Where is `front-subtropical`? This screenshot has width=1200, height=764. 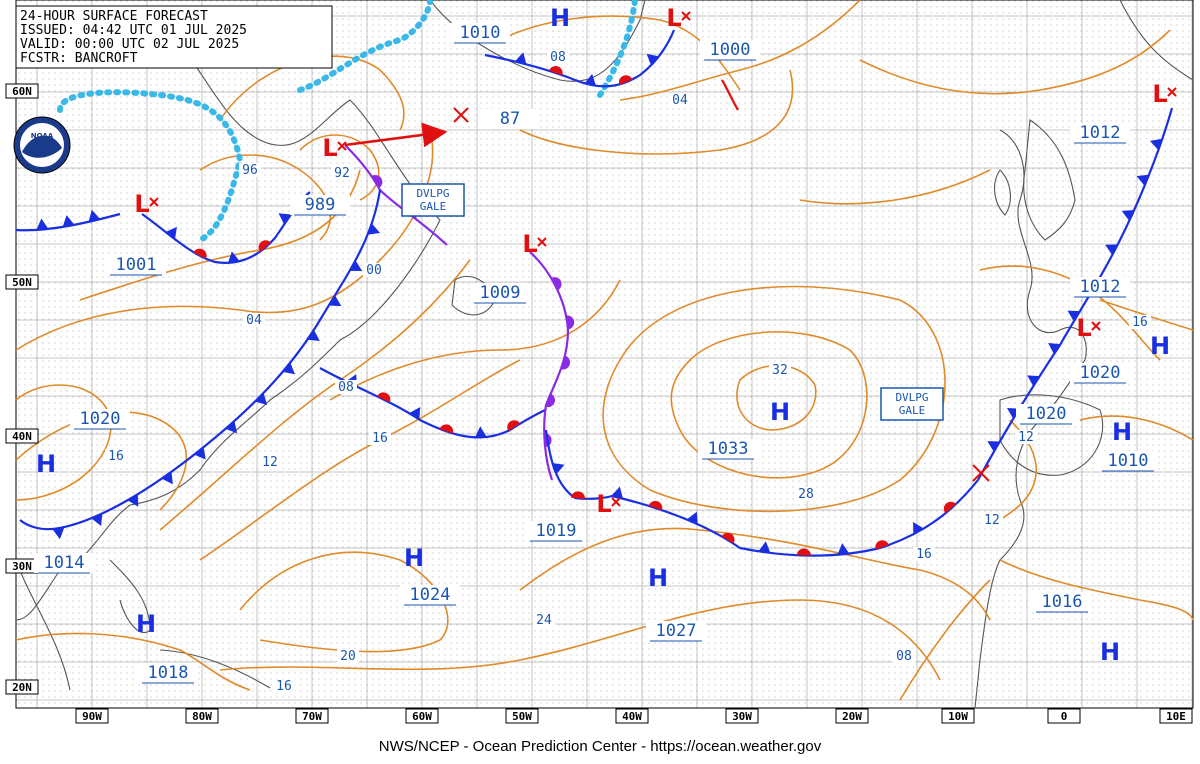 front-subtropical is located at coordinates (761, 493).